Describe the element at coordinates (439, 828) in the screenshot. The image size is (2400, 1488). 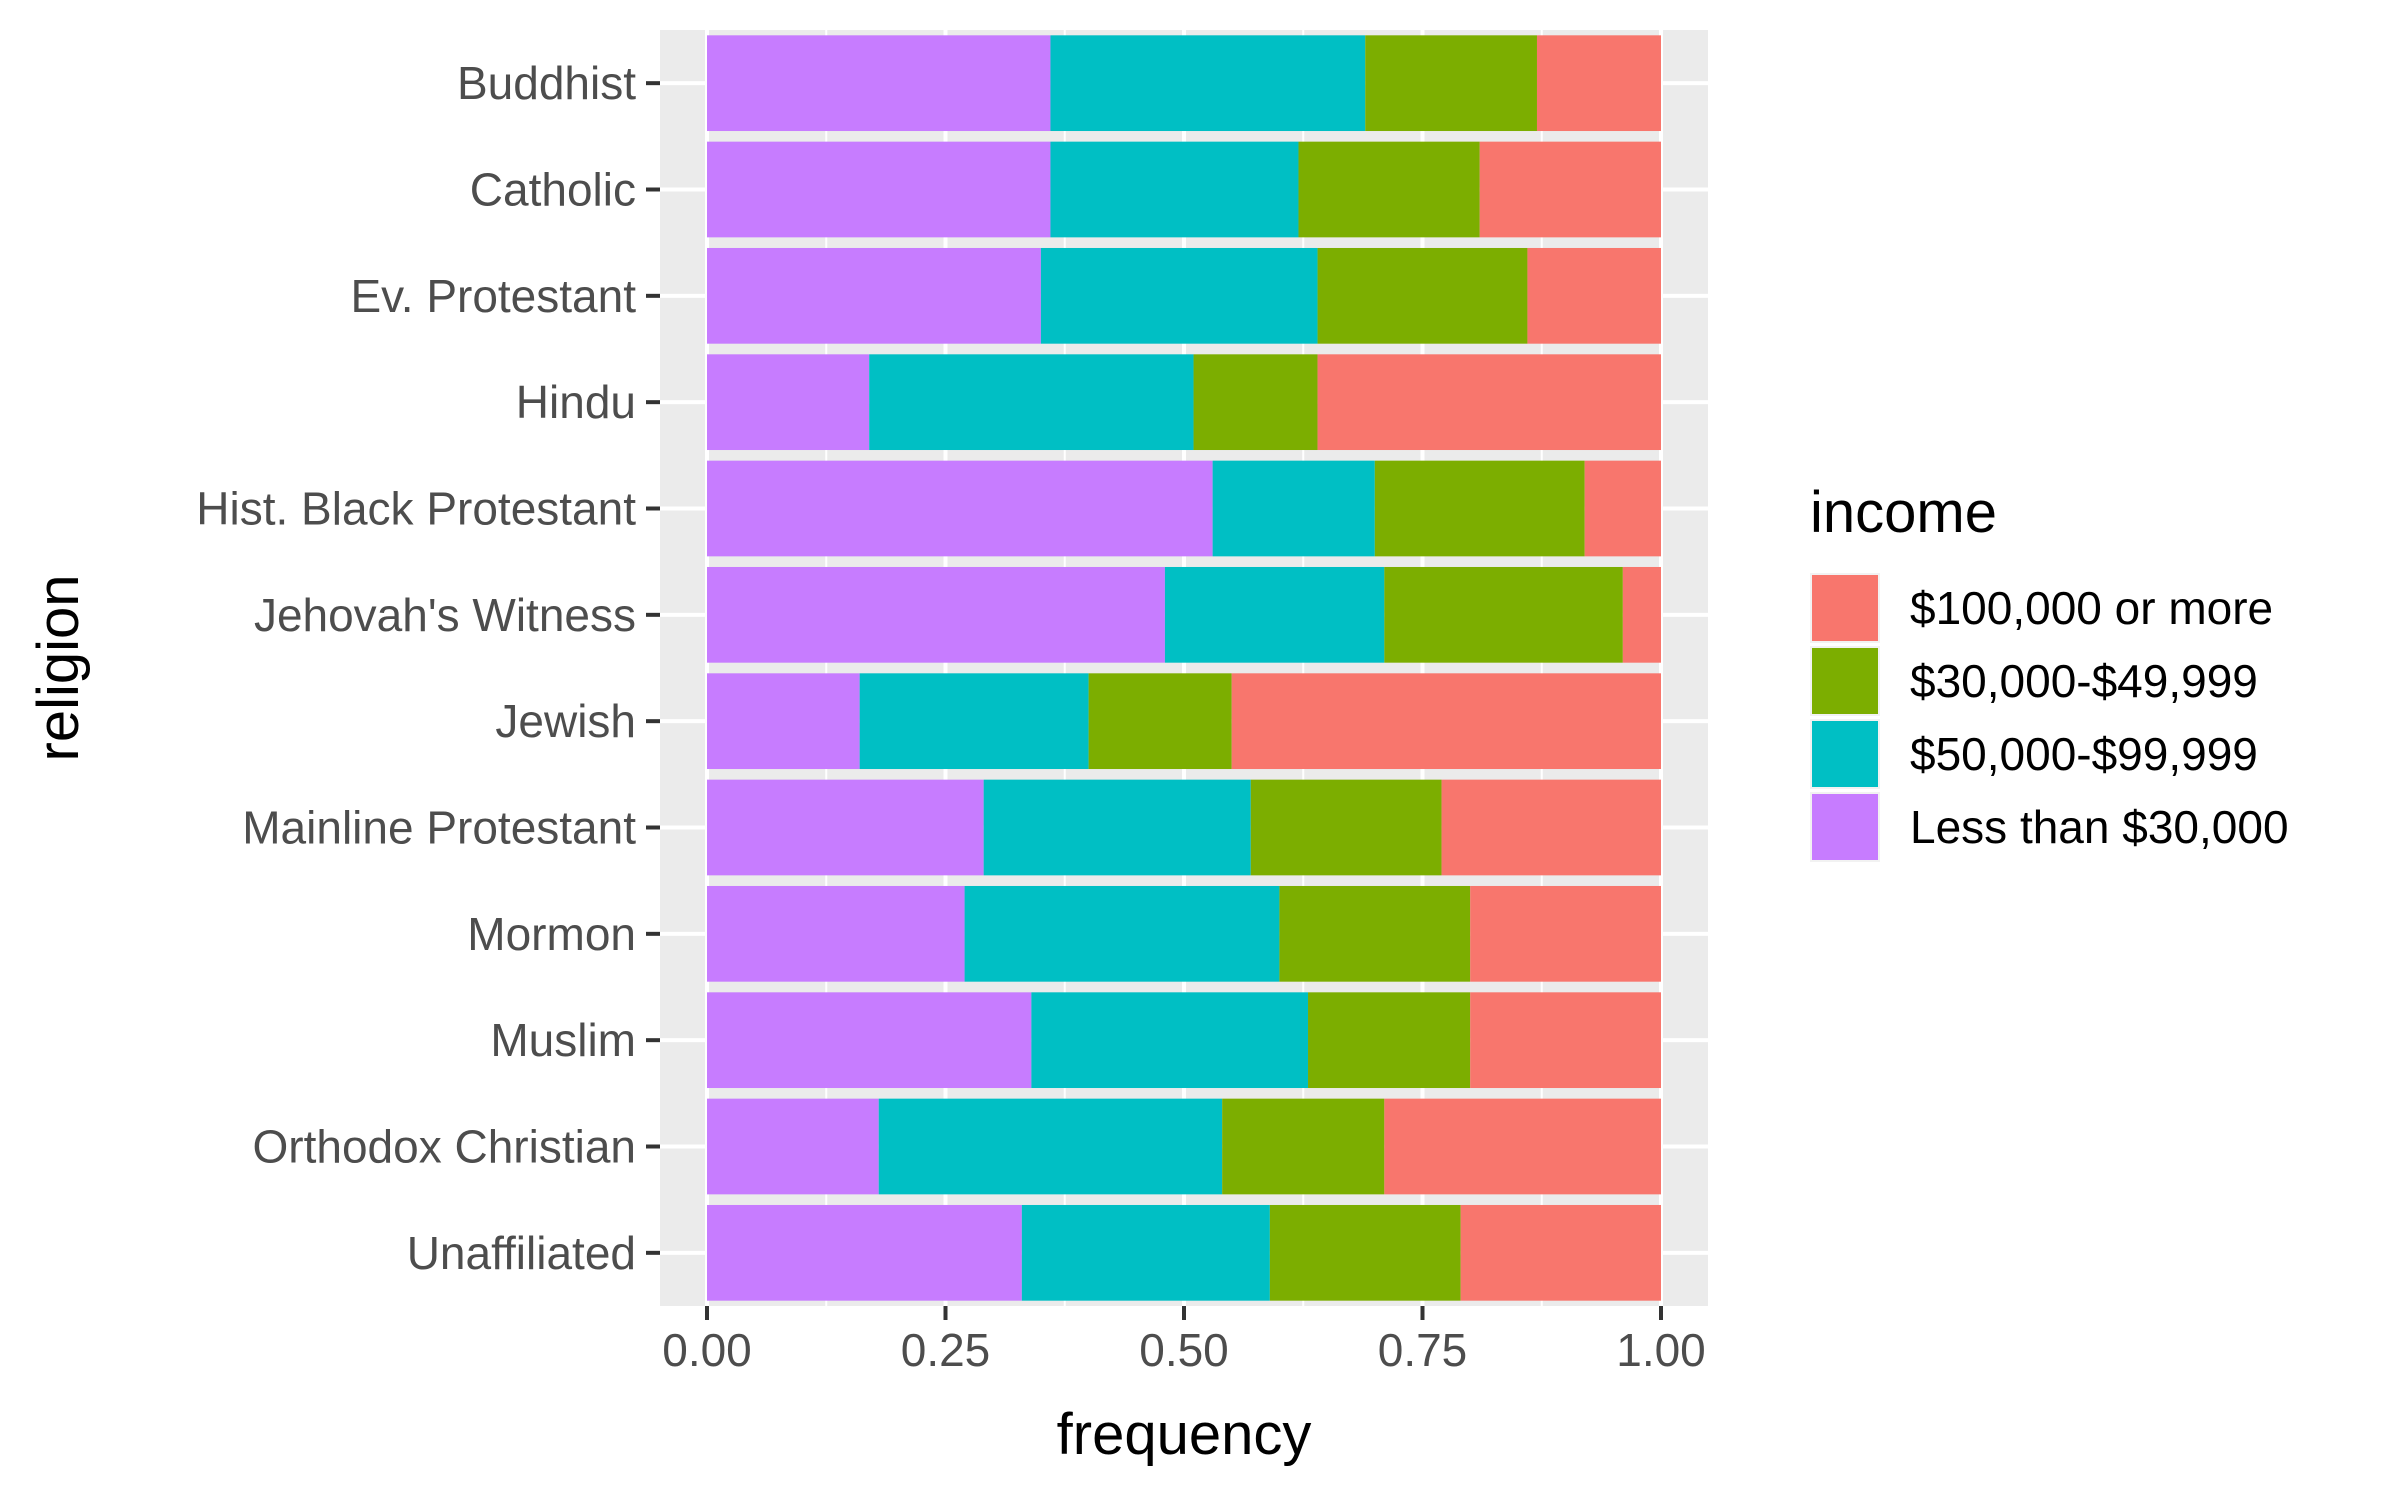
I see `y-tick-label: Mainline Protestant` at that location.